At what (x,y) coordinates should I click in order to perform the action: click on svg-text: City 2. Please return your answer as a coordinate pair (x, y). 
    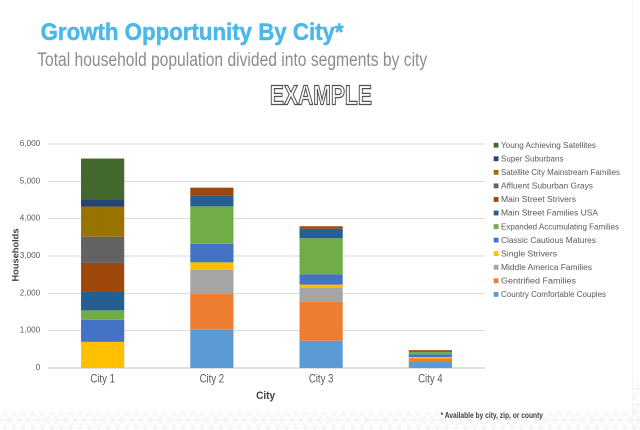
    Looking at the image, I should click on (212, 379).